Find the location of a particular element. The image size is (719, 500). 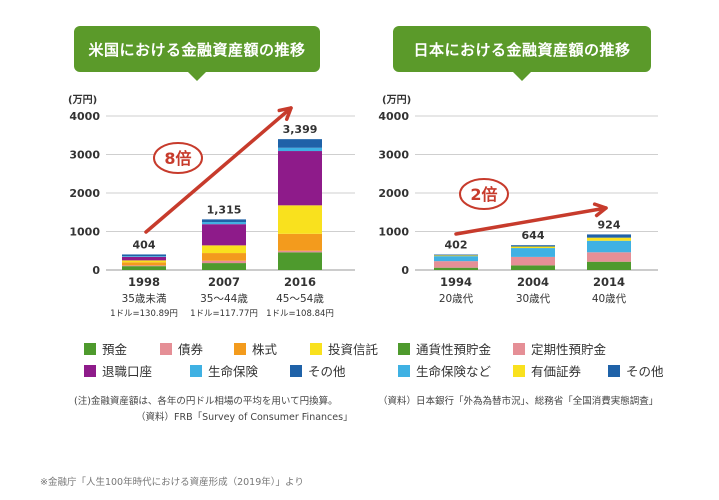

jp-note-source: （資料）日本銀行「外為為替市況」、総務省「全国消費実態調査」 is located at coordinates (518, 401).